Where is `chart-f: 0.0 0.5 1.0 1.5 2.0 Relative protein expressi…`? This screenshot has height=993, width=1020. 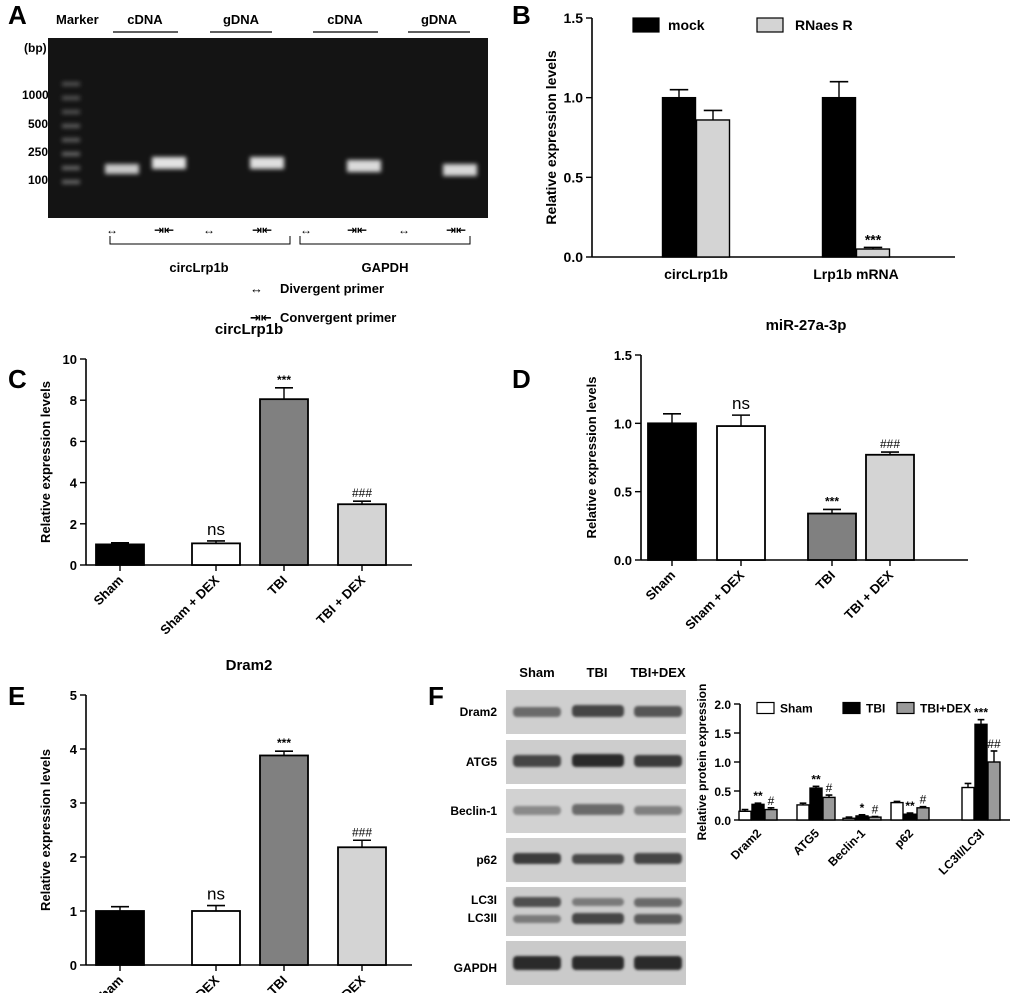
chart-f: 0.0 0.5 1.0 1.5 2.0 Relative protein expressi… is located at coordinates (852, 781).